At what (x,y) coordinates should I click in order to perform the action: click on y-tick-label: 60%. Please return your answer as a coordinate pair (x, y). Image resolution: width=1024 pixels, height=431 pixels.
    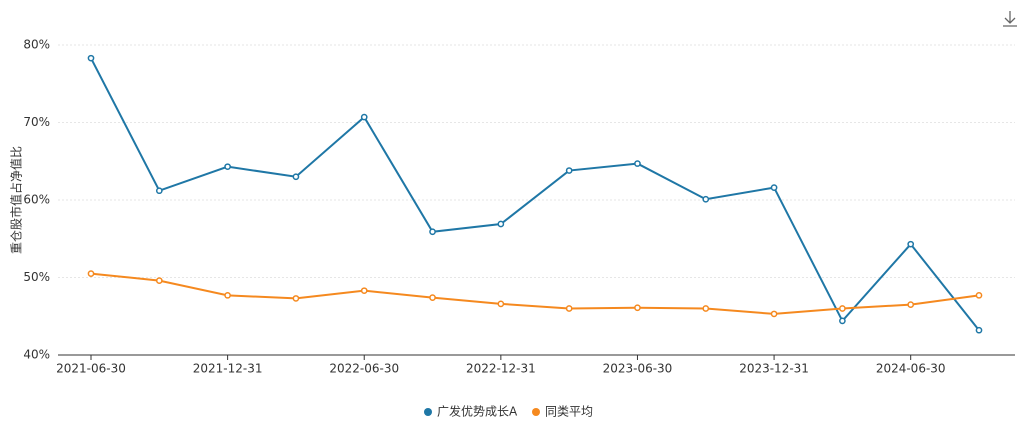
    Looking at the image, I should click on (36, 200).